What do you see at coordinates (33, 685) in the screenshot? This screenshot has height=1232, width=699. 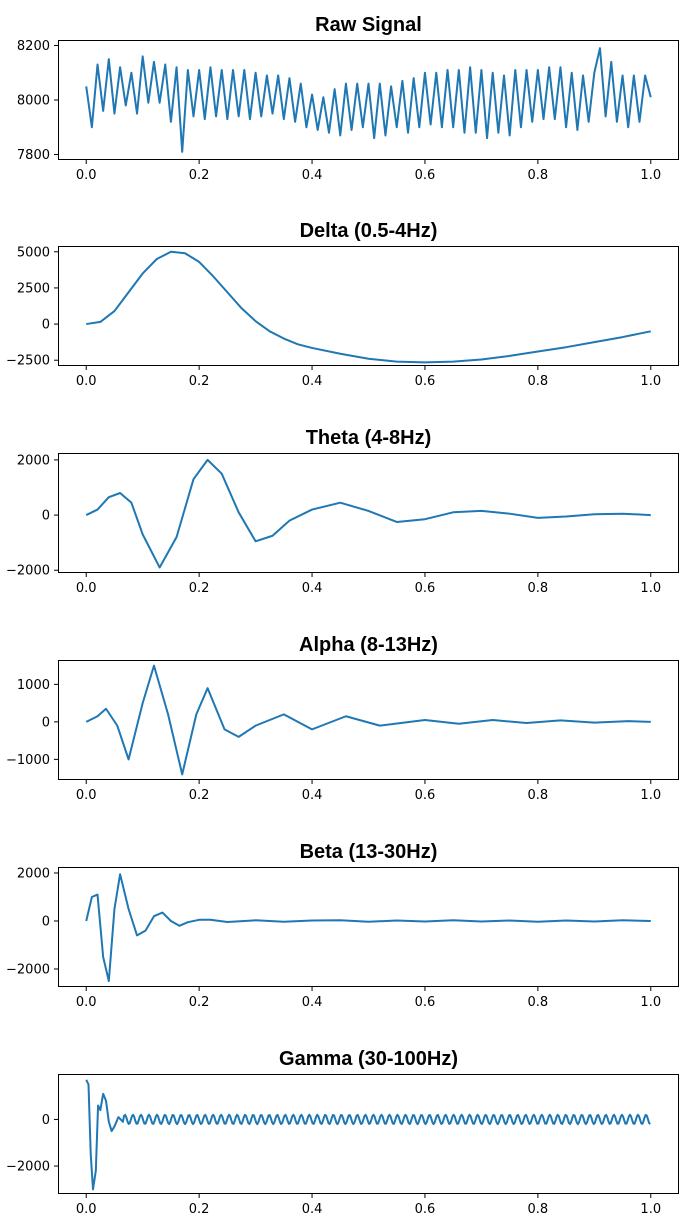 I see `y-tick-label: 1000` at bounding box center [33, 685].